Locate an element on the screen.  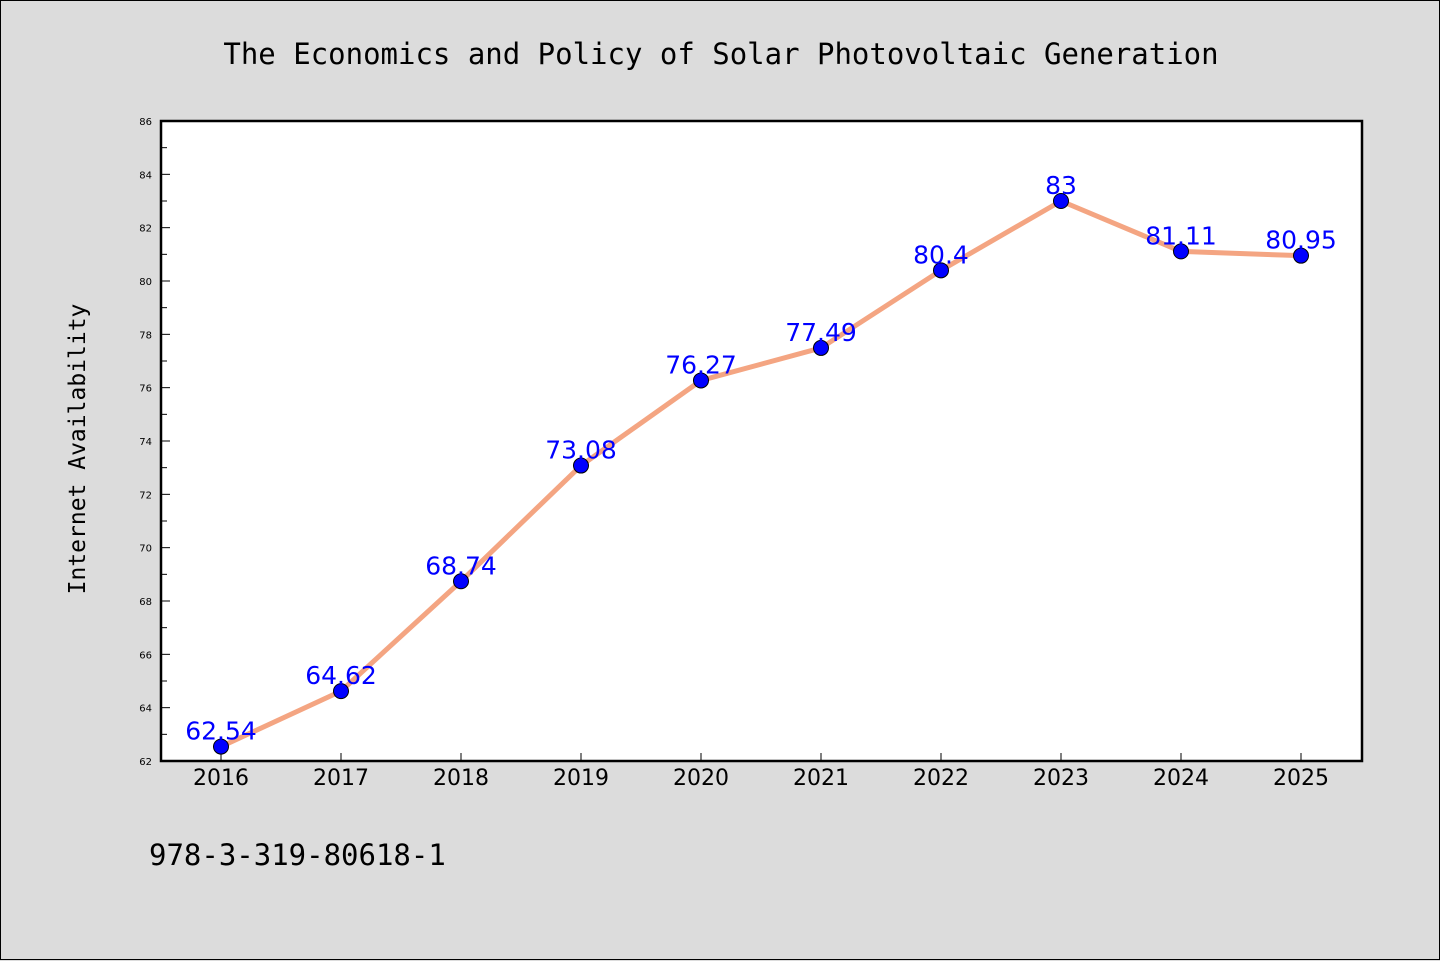
data-label: 77.49 is located at coordinates (821, 332).